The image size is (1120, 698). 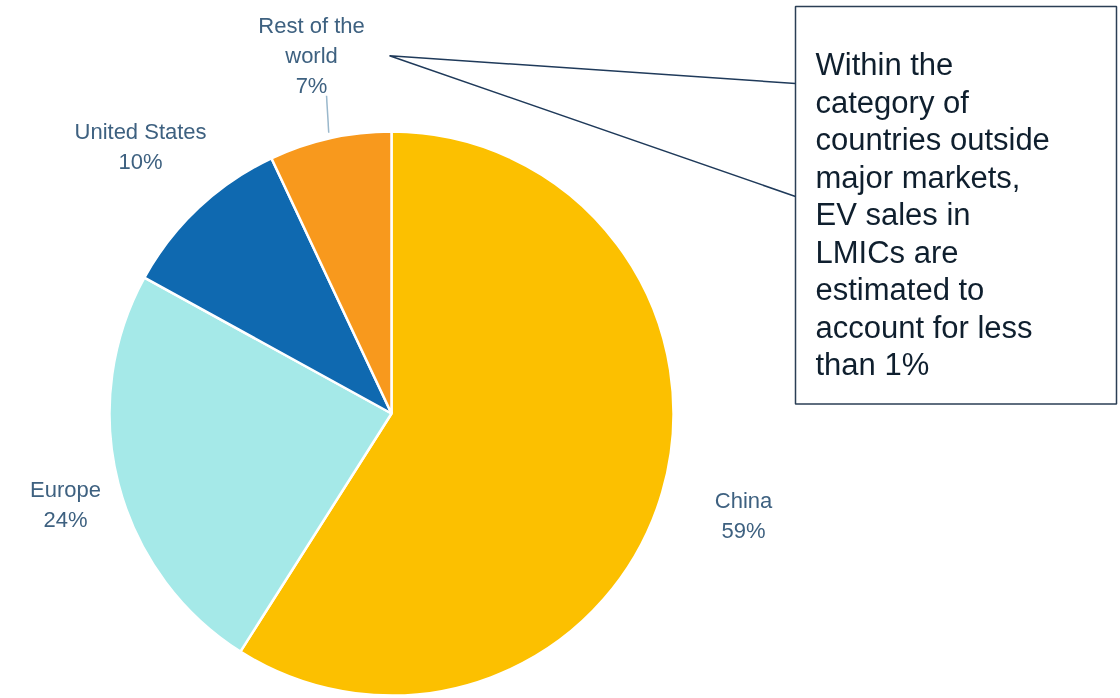 What do you see at coordinates (140, 131) in the screenshot?
I see `slice-label: United States` at bounding box center [140, 131].